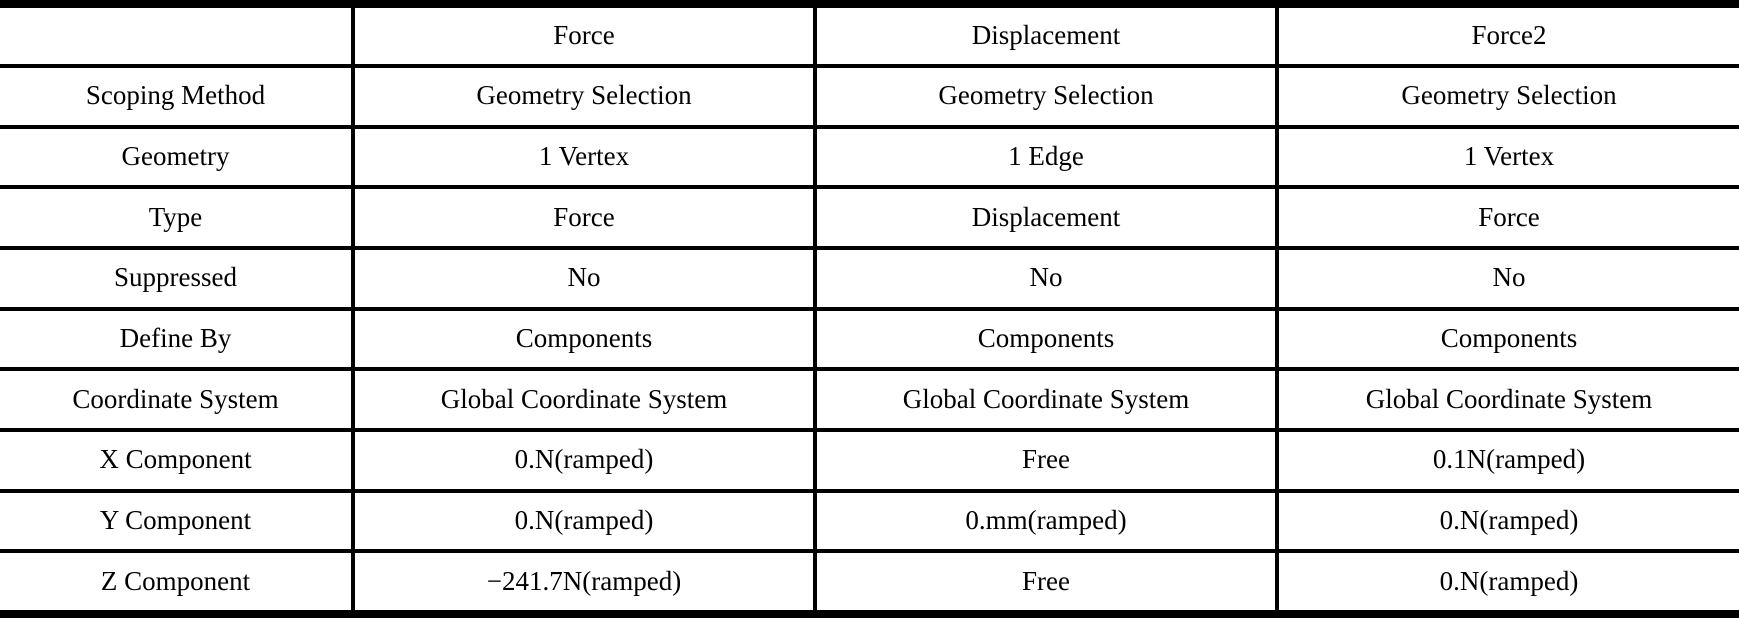 The image size is (1739, 618). Describe the element at coordinates (1045, 156) in the screenshot. I see `value-cell: 1 Edge` at that location.